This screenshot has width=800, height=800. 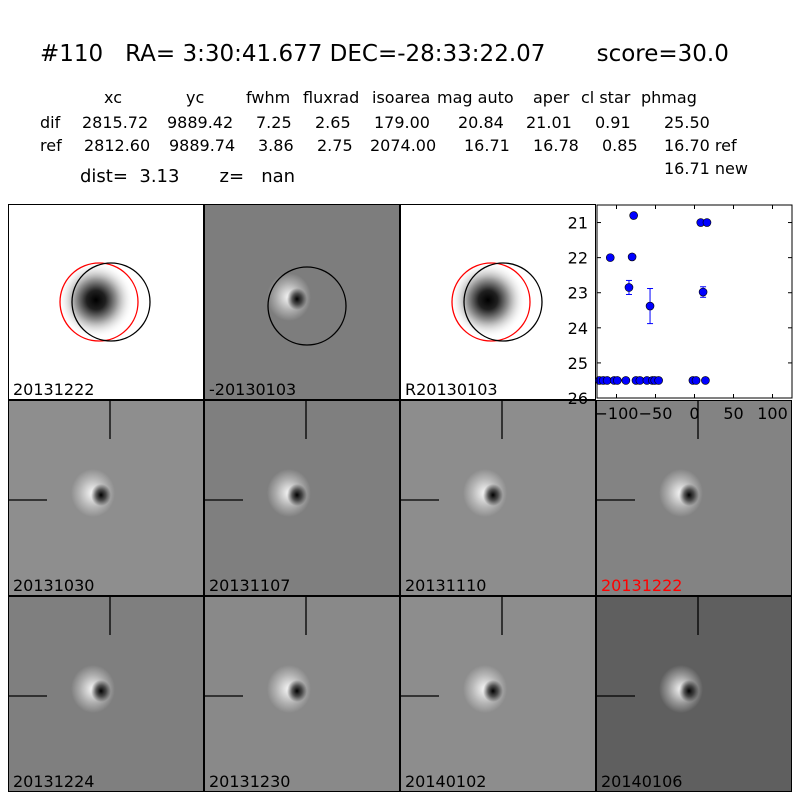 I want to click on dist-z-line: dist= 3.13 z= nan, so click(x=188, y=176).